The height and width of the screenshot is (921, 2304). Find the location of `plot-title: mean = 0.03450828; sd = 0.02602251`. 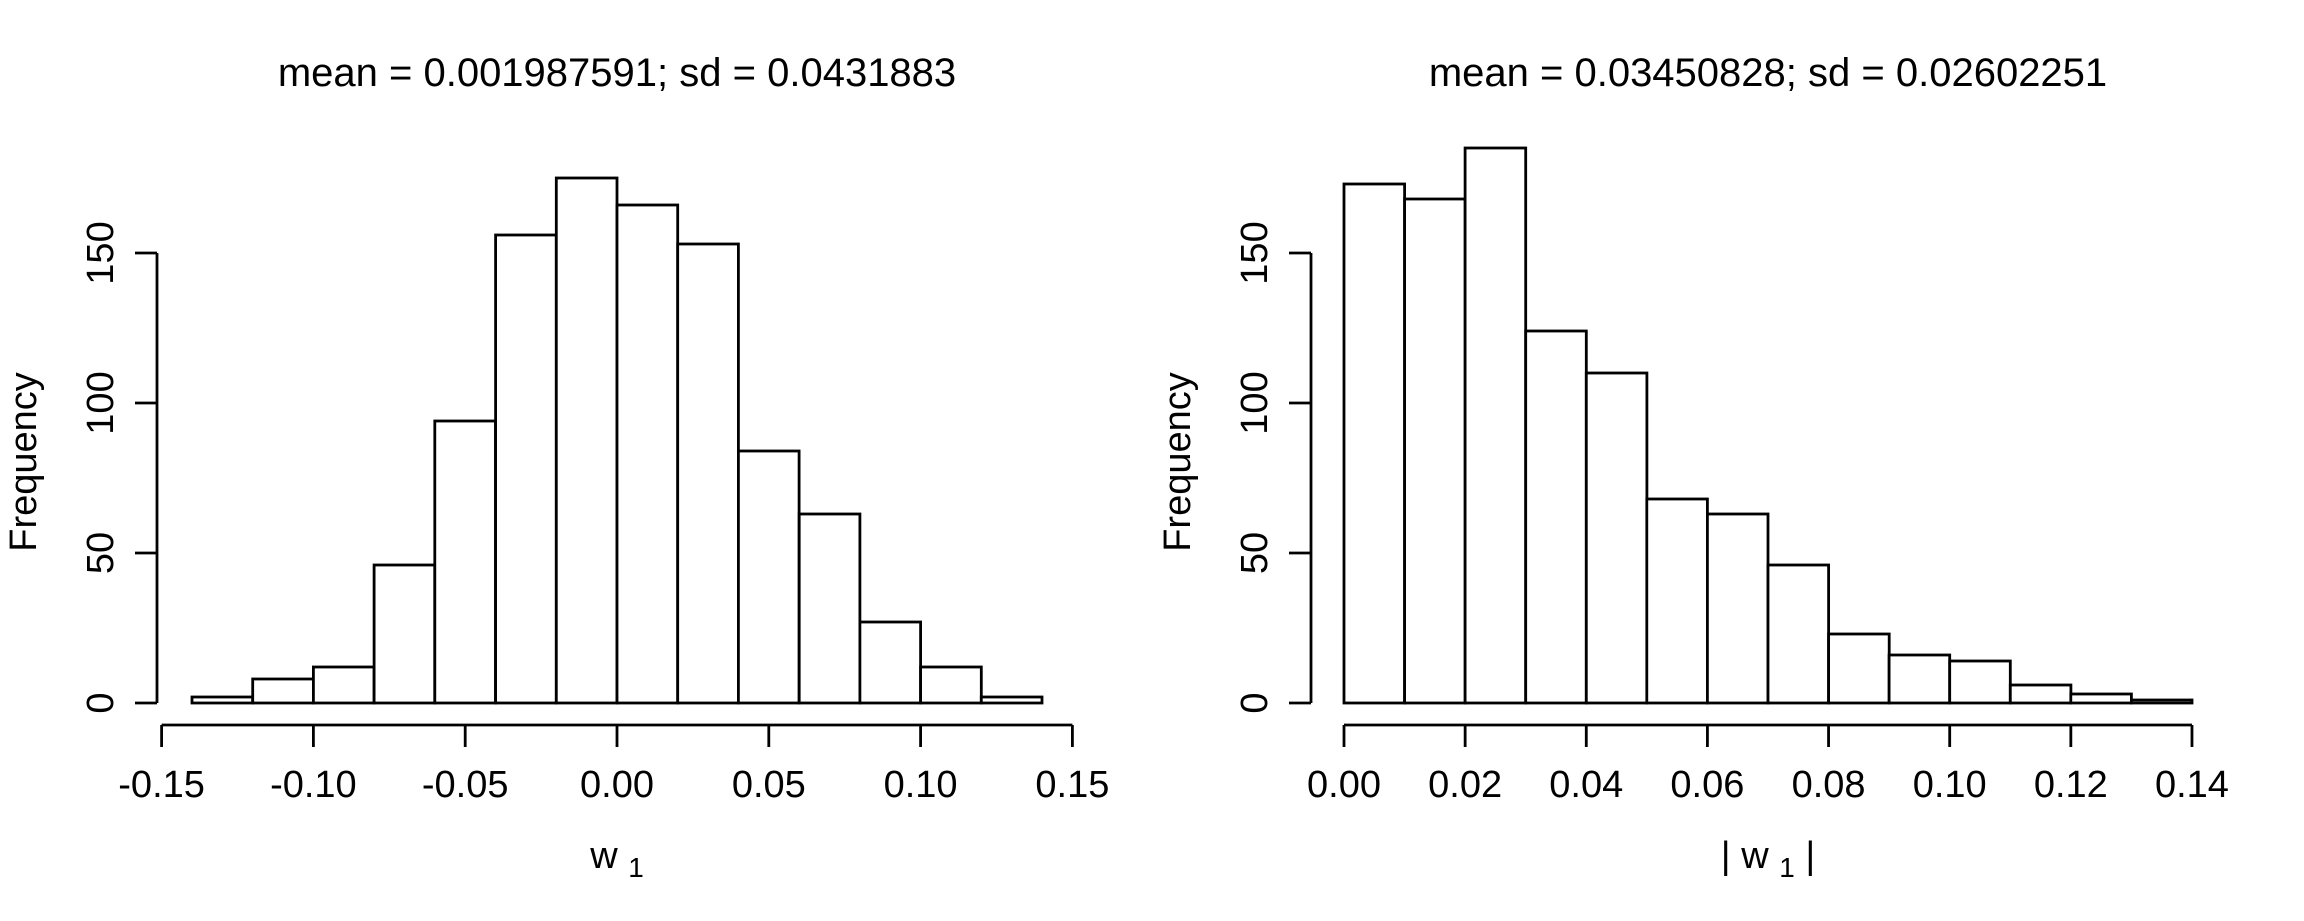

plot-title: mean = 0.03450828; sd = 0.02602251 is located at coordinates (1768, 73).